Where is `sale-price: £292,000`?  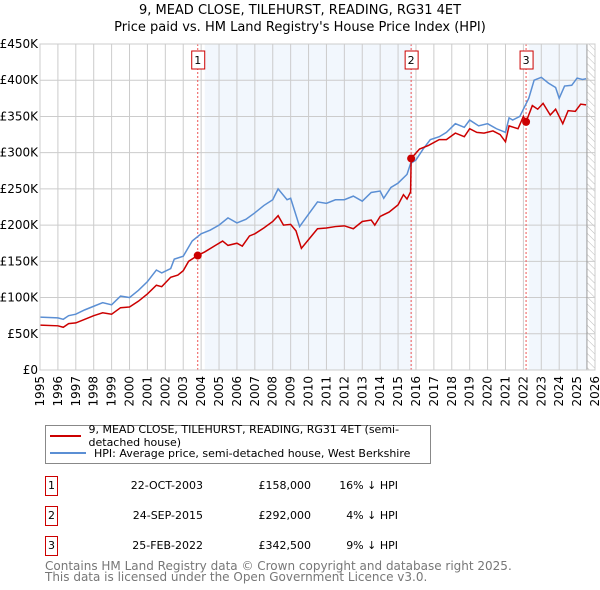 sale-price: £292,000 is located at coordinates (285, 515).